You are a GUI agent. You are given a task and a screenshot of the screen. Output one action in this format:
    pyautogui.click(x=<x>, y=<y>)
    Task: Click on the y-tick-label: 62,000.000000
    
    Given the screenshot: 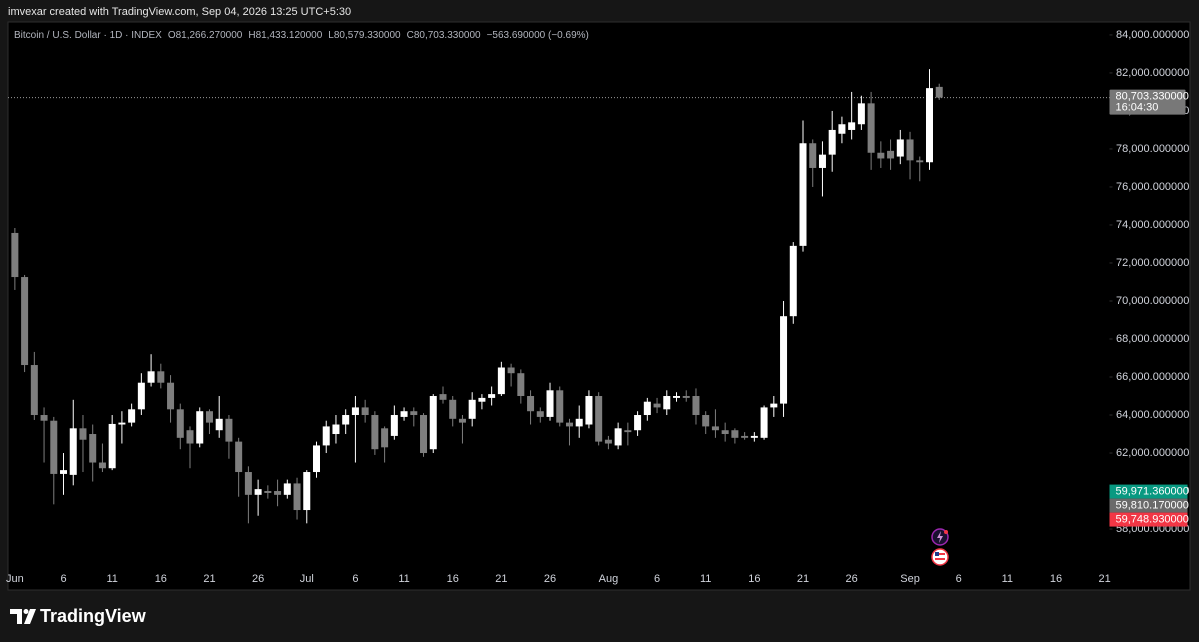 What is the action you would take?
    pyautogui.click(x=1152, y=453)
    